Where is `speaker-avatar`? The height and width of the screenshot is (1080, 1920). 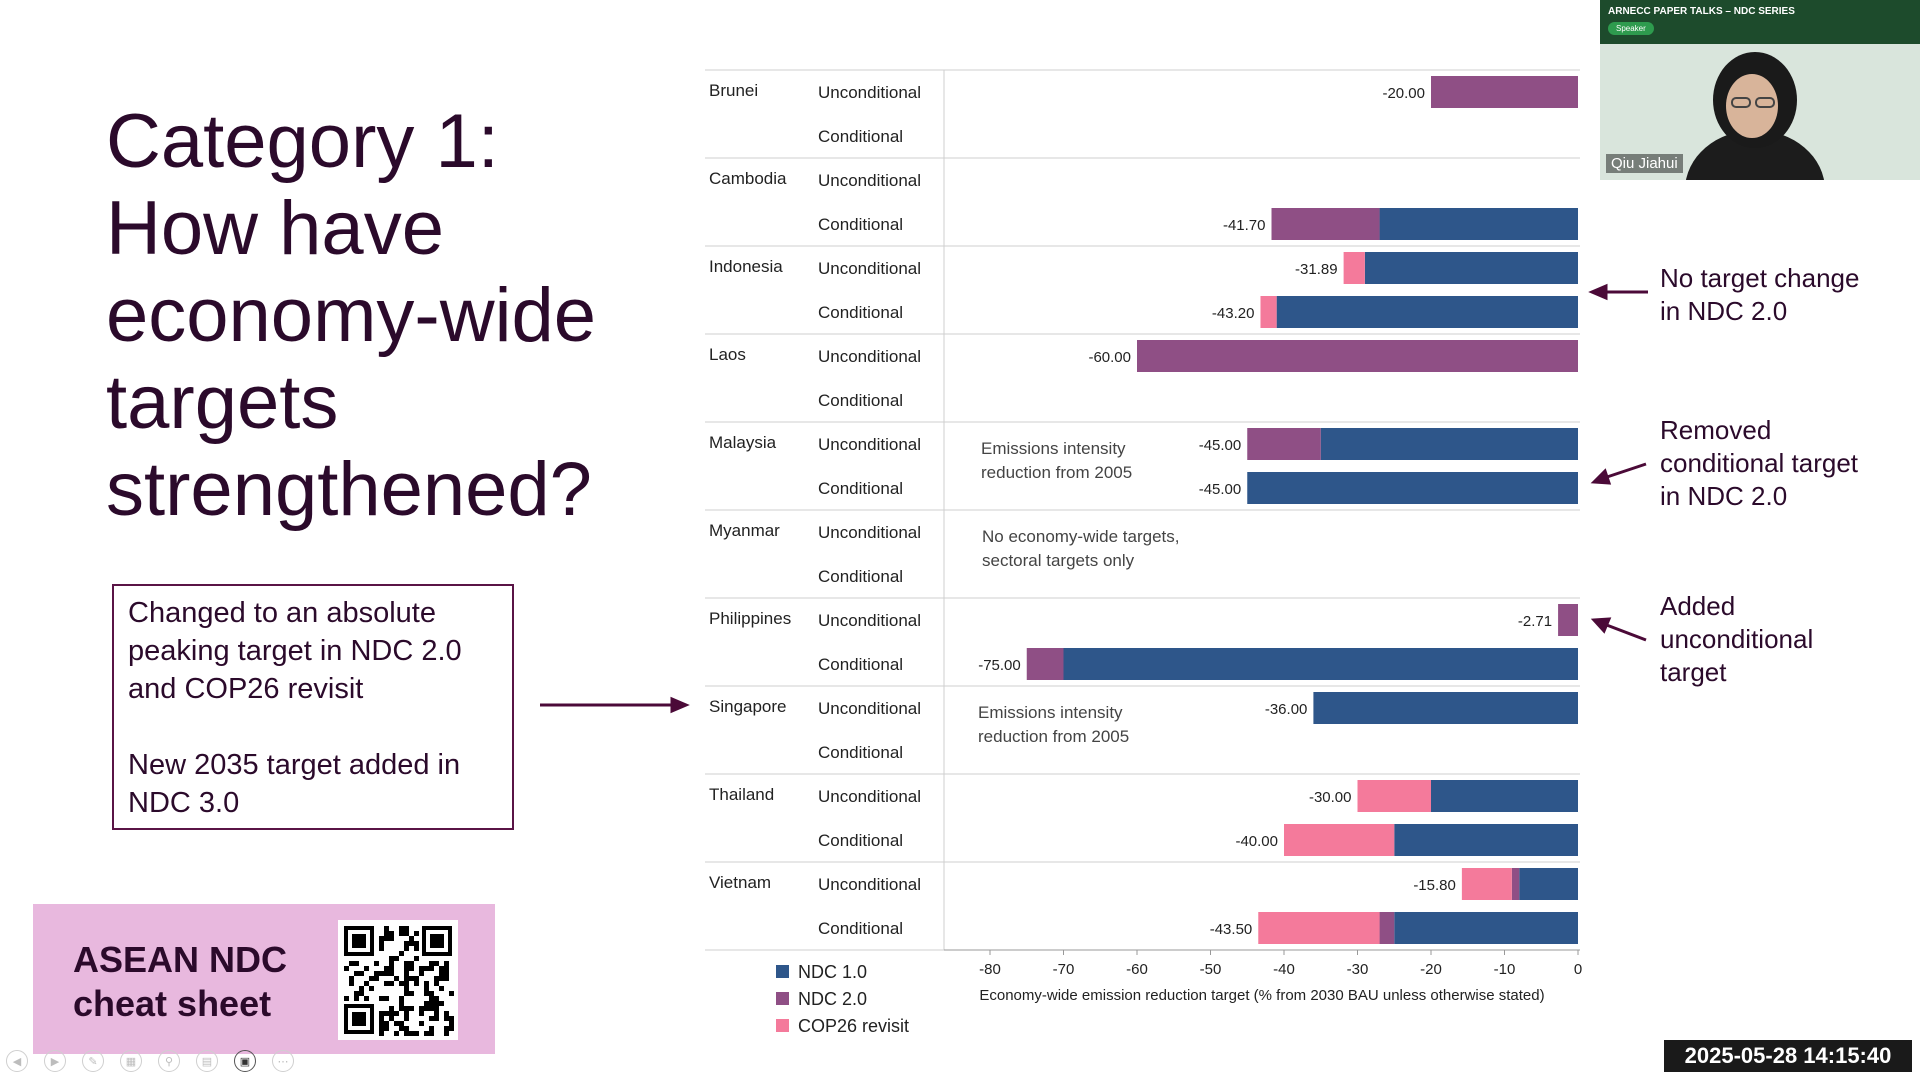
speaker-avatar is located at coordinates (1755, 116).